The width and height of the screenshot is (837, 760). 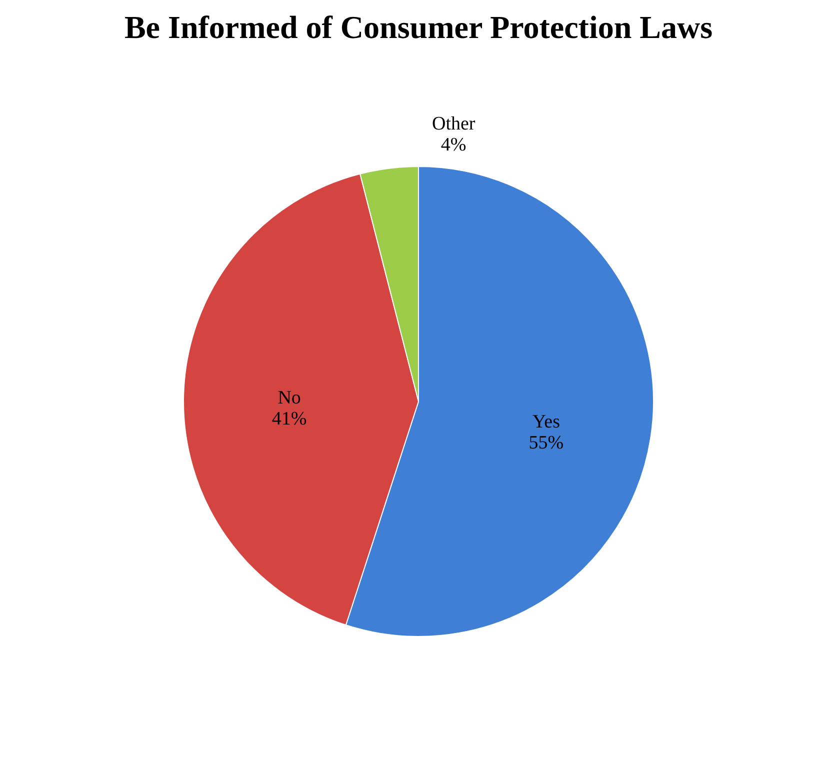 I want to click on data-label: 55%, so click(x=546, y=443).